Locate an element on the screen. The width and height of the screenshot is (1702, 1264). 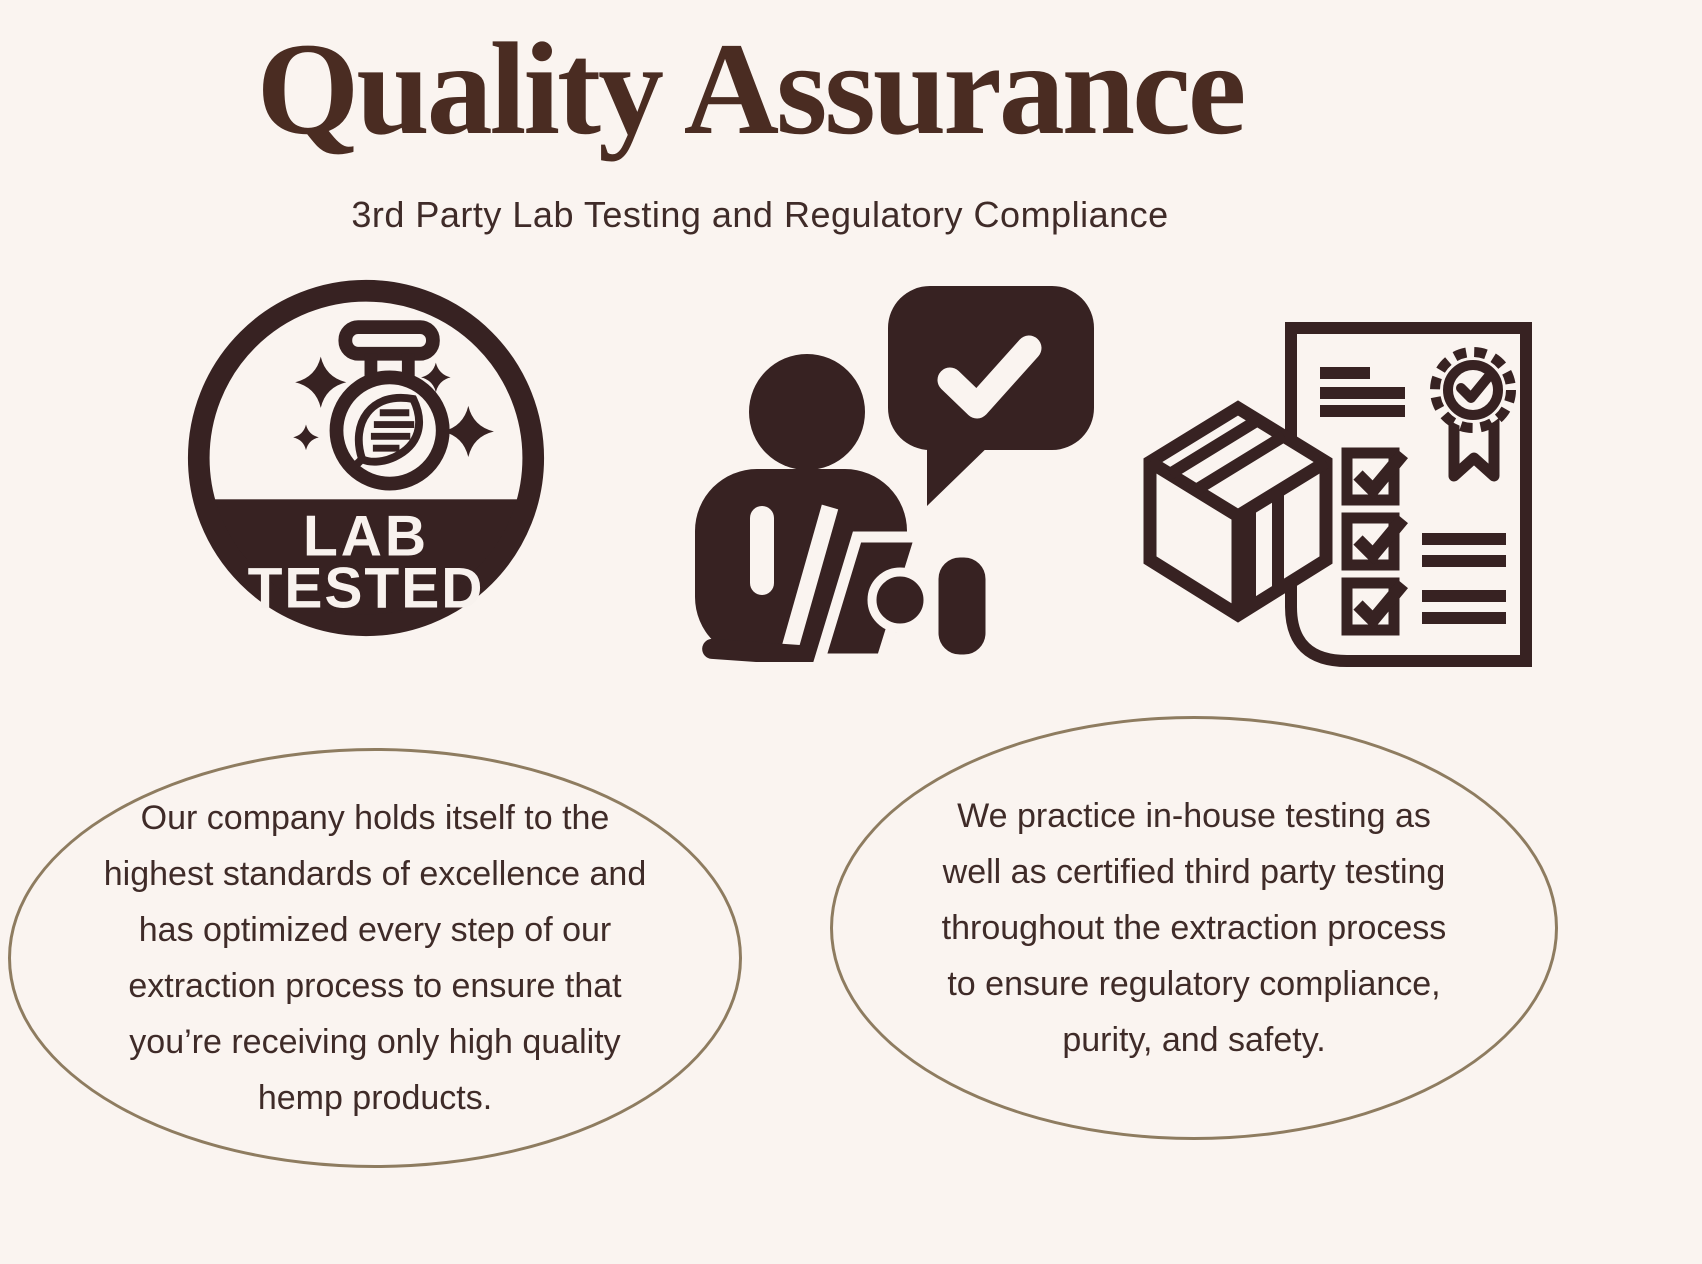
person-approval-icon is located at coordinates (894, 478).